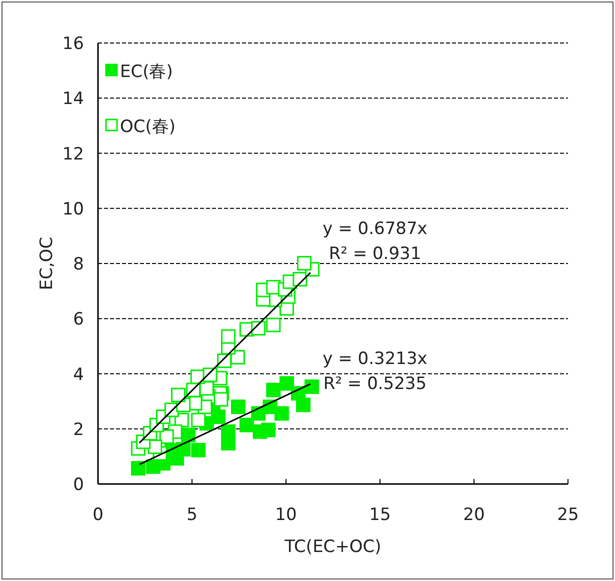 The height and width of the screenshot is (581, 615). I want to click on annotation: R² = 0.931, so click(375, 254).